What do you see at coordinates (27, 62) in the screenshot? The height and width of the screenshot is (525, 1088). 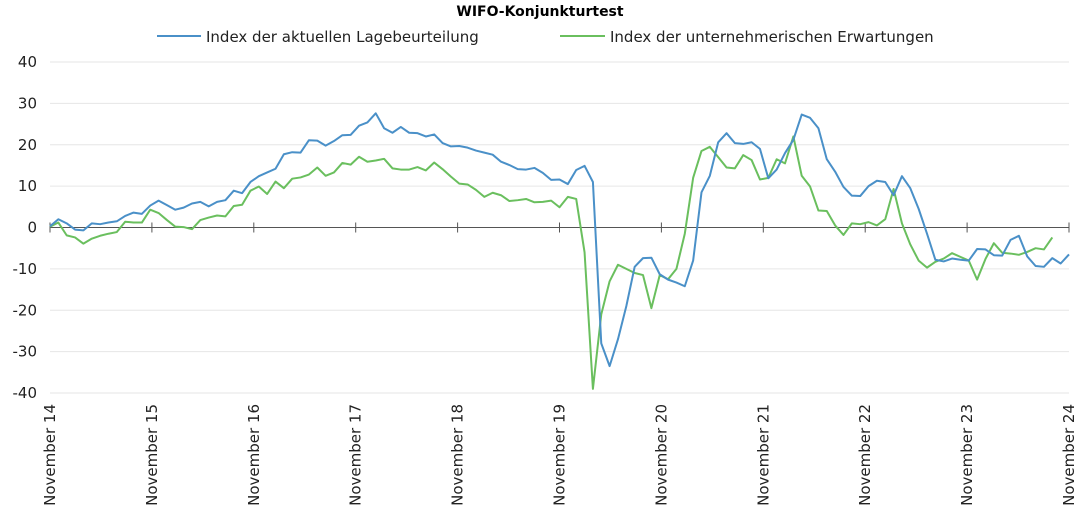 I see `y-tick-label: 40` at bounding box center [27, 62].